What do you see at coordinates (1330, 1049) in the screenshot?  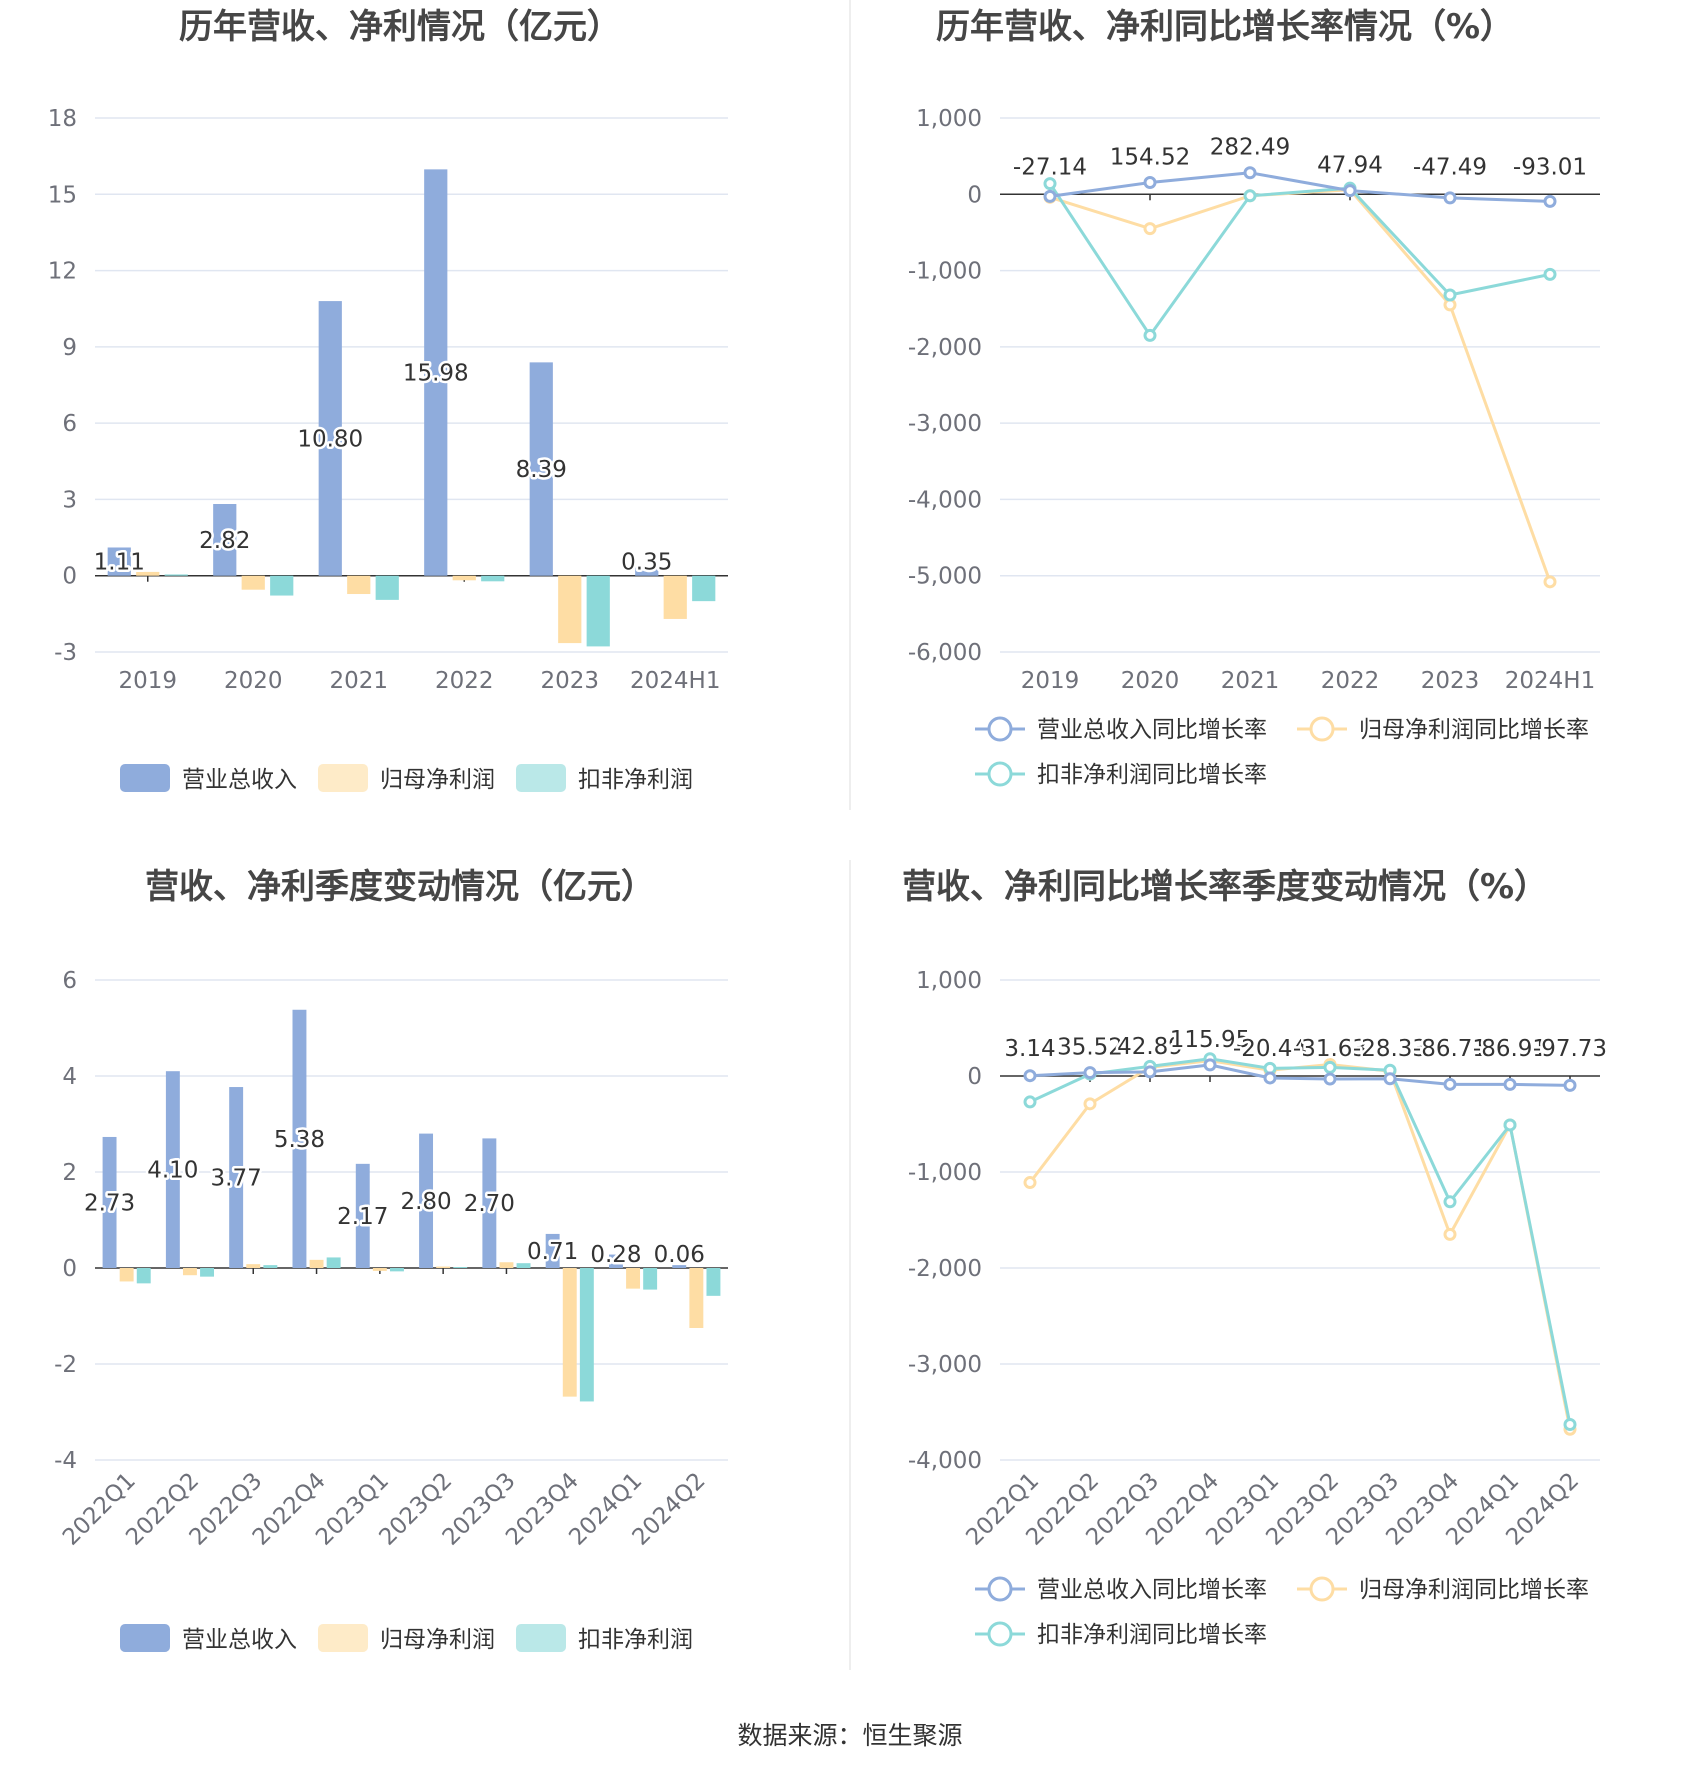 I see `data-label: -31.63` at bounding box center [1330, 1049].